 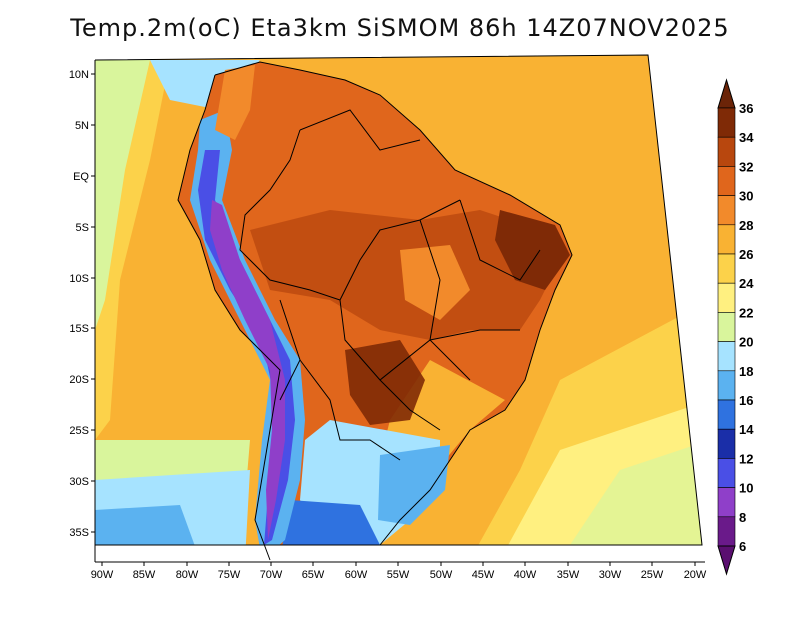 I want to click on lon-label: 90W, so click(x=102, y=575).